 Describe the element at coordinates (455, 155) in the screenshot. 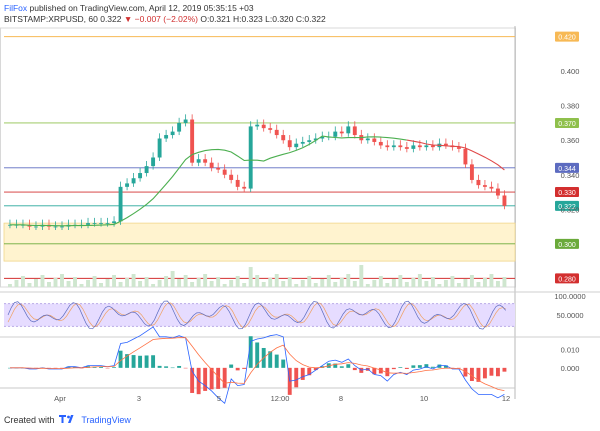

I see `moving-average-red` at that location.